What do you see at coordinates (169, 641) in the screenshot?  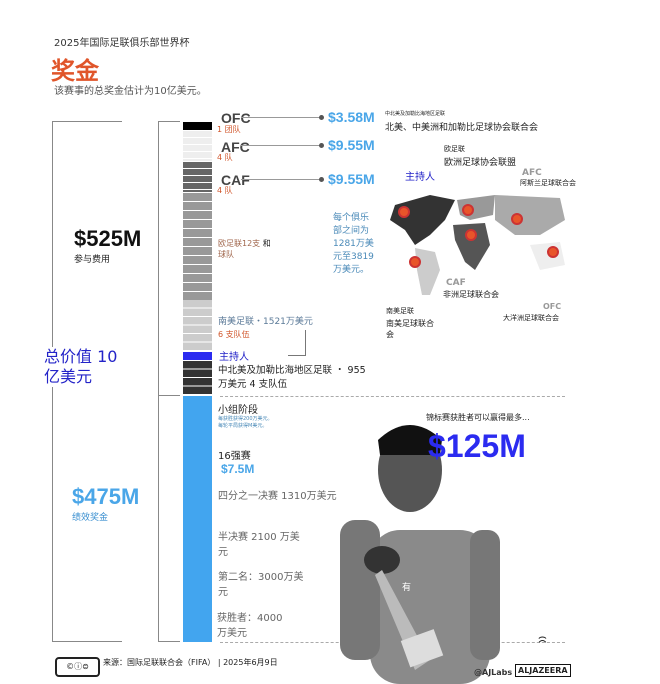 I see `bracket-bottom-inner` at bounding box center [169, 641].